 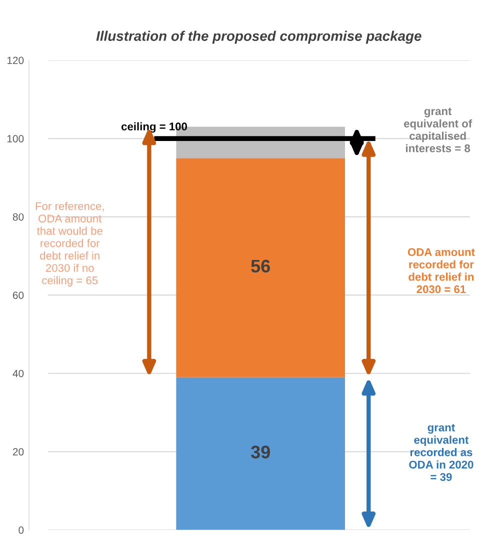 I want to click on data-label: 39, so click(x=260, y=452).